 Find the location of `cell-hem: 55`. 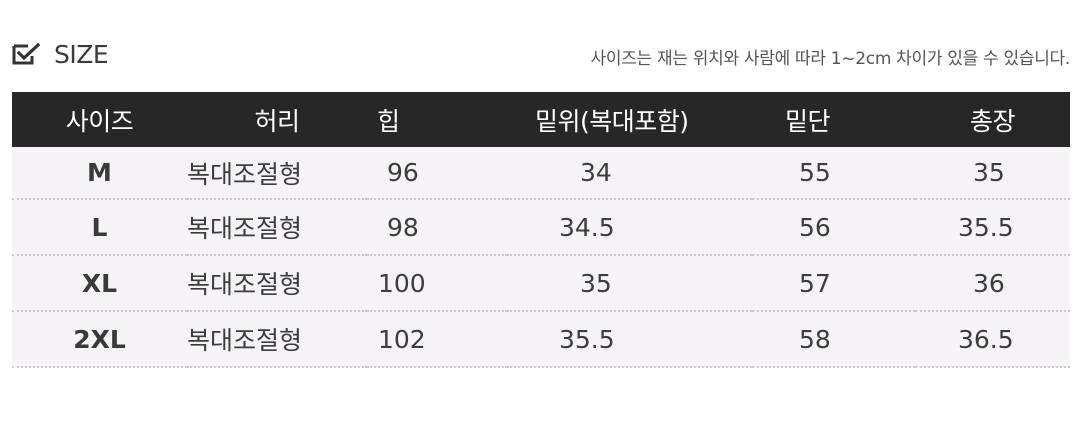

cell-hem: 55 is located at coordinates (833, 173).